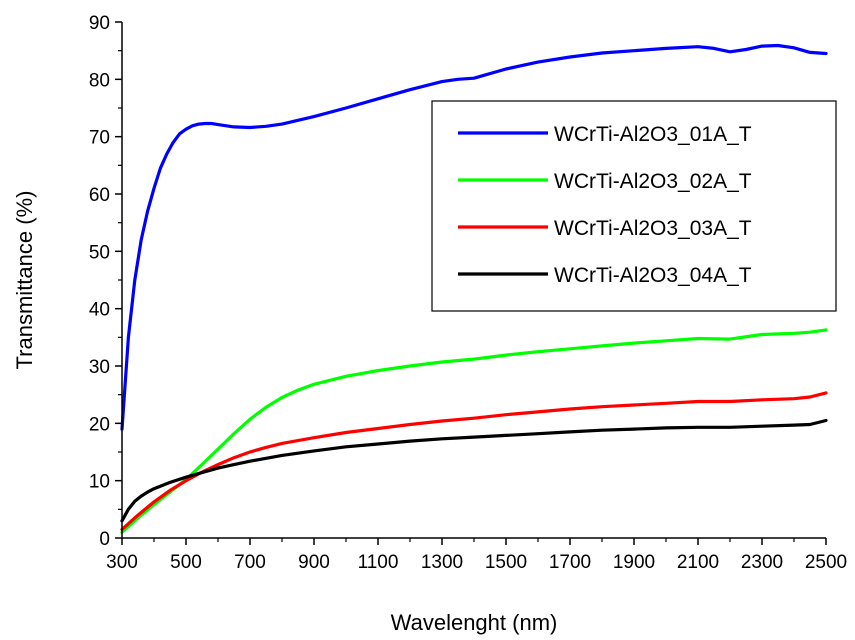  Describe the element at coordinates (442, 562) in the screenshot. I see `x-tick-label: 1300` at that location.